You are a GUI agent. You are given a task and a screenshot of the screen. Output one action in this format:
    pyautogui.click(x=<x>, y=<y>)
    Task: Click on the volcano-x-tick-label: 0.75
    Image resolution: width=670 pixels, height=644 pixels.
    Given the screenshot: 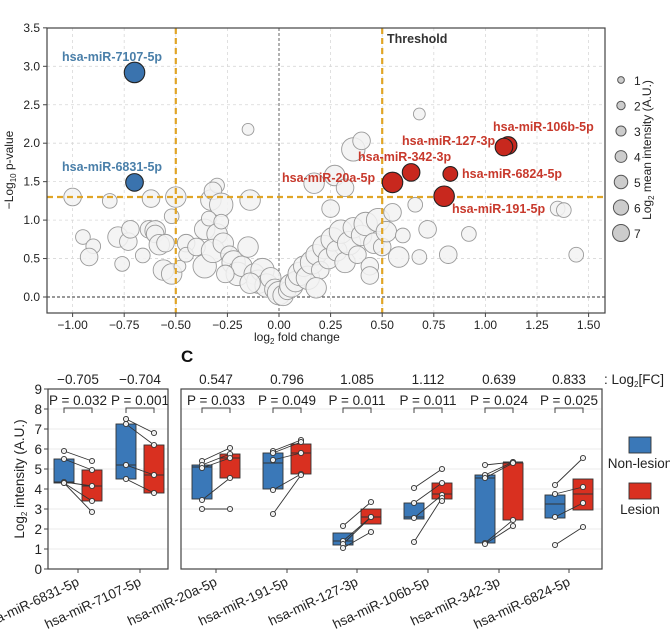 What is the action you would take?
    pyautogui.click(x=434, y=325)
    